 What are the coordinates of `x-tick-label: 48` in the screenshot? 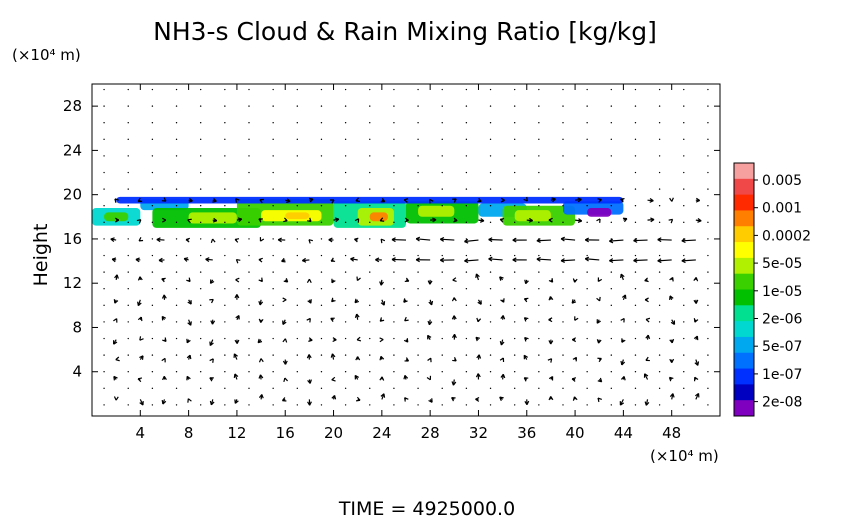 It's located at (671, 433).